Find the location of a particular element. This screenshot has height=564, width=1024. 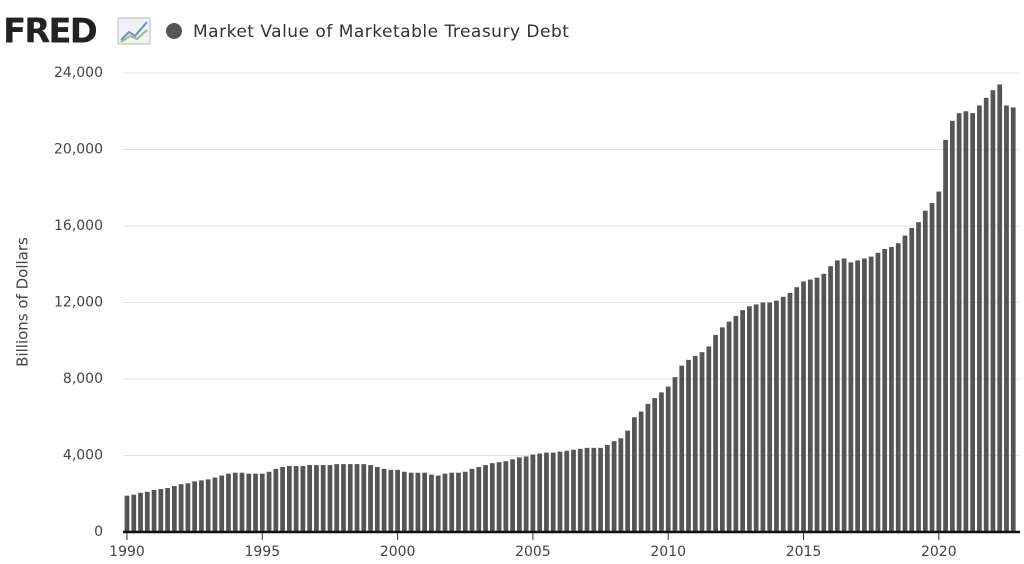

x-tick-label: 2010 is located at coordinates (668, 552).